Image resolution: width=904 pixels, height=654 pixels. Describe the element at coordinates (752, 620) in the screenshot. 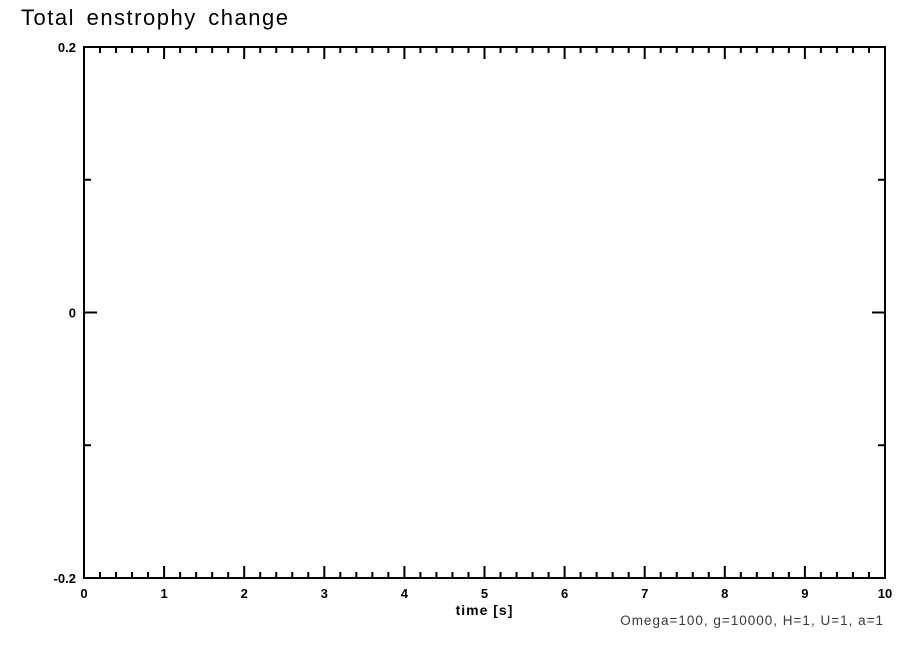

I see `parameters-annotation: Omega=100, g=10000, H=1, U=1, a=1` at that location.